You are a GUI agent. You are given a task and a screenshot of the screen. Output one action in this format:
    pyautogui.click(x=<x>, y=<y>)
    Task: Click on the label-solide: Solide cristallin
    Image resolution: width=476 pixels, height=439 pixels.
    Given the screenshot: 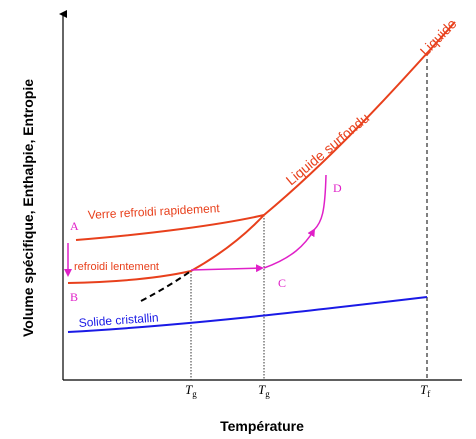 What is the action you would take?
    pyautogui.click(x=118, y=320)
    